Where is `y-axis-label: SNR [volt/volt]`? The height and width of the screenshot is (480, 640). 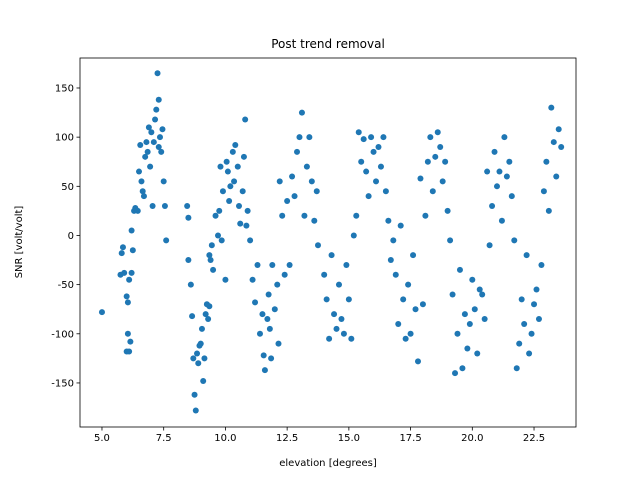
y-axis-label: SNR [volt/volt] is located at coordinates (19, 242).